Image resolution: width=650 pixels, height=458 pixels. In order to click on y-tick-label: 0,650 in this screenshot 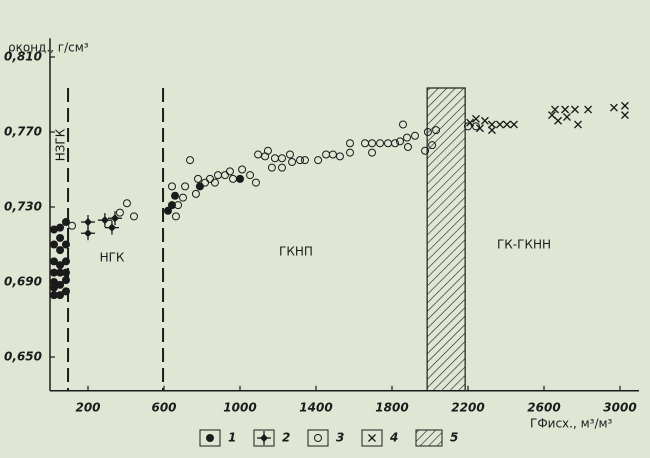, I will do `click(23, 357)`.